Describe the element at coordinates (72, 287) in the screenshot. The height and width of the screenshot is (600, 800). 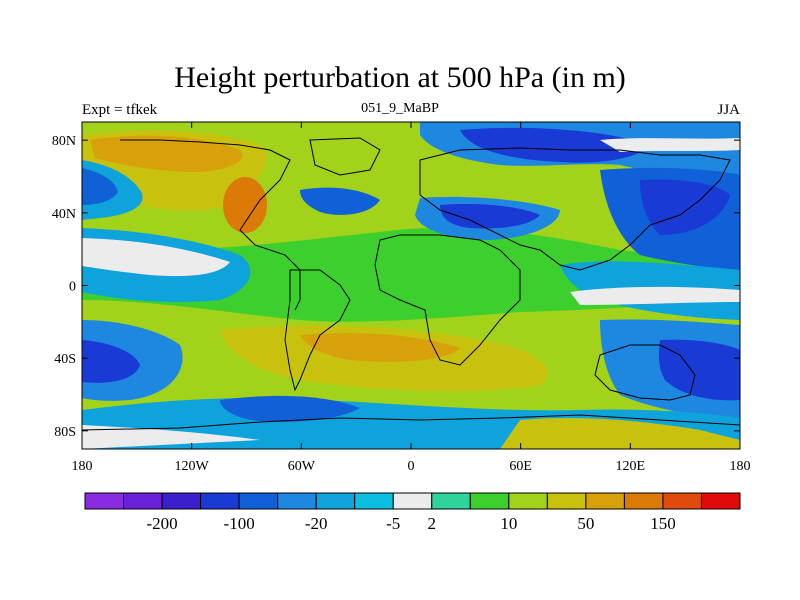
I see `lat-tick-label: 0` at that location.